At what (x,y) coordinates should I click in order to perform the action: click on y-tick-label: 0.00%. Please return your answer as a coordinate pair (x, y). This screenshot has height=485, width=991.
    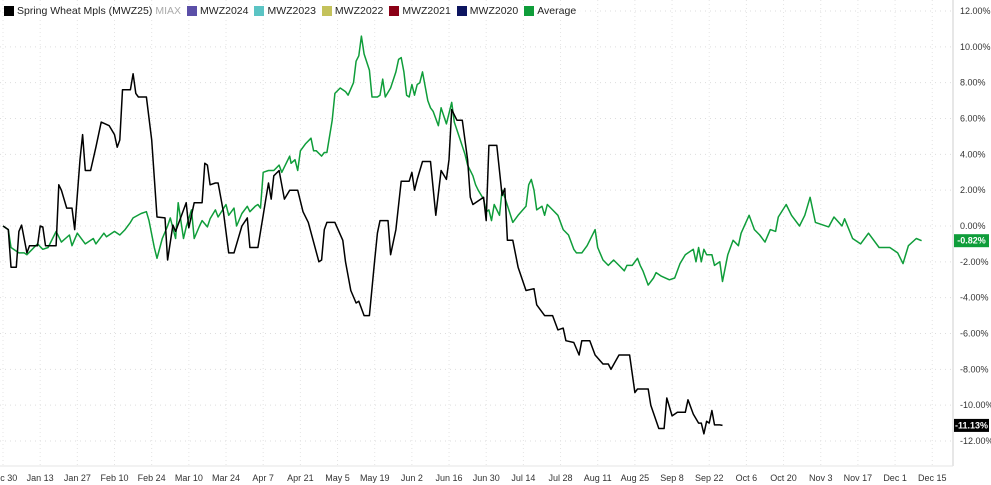
    Looking at the image, I should click on (973, 226).